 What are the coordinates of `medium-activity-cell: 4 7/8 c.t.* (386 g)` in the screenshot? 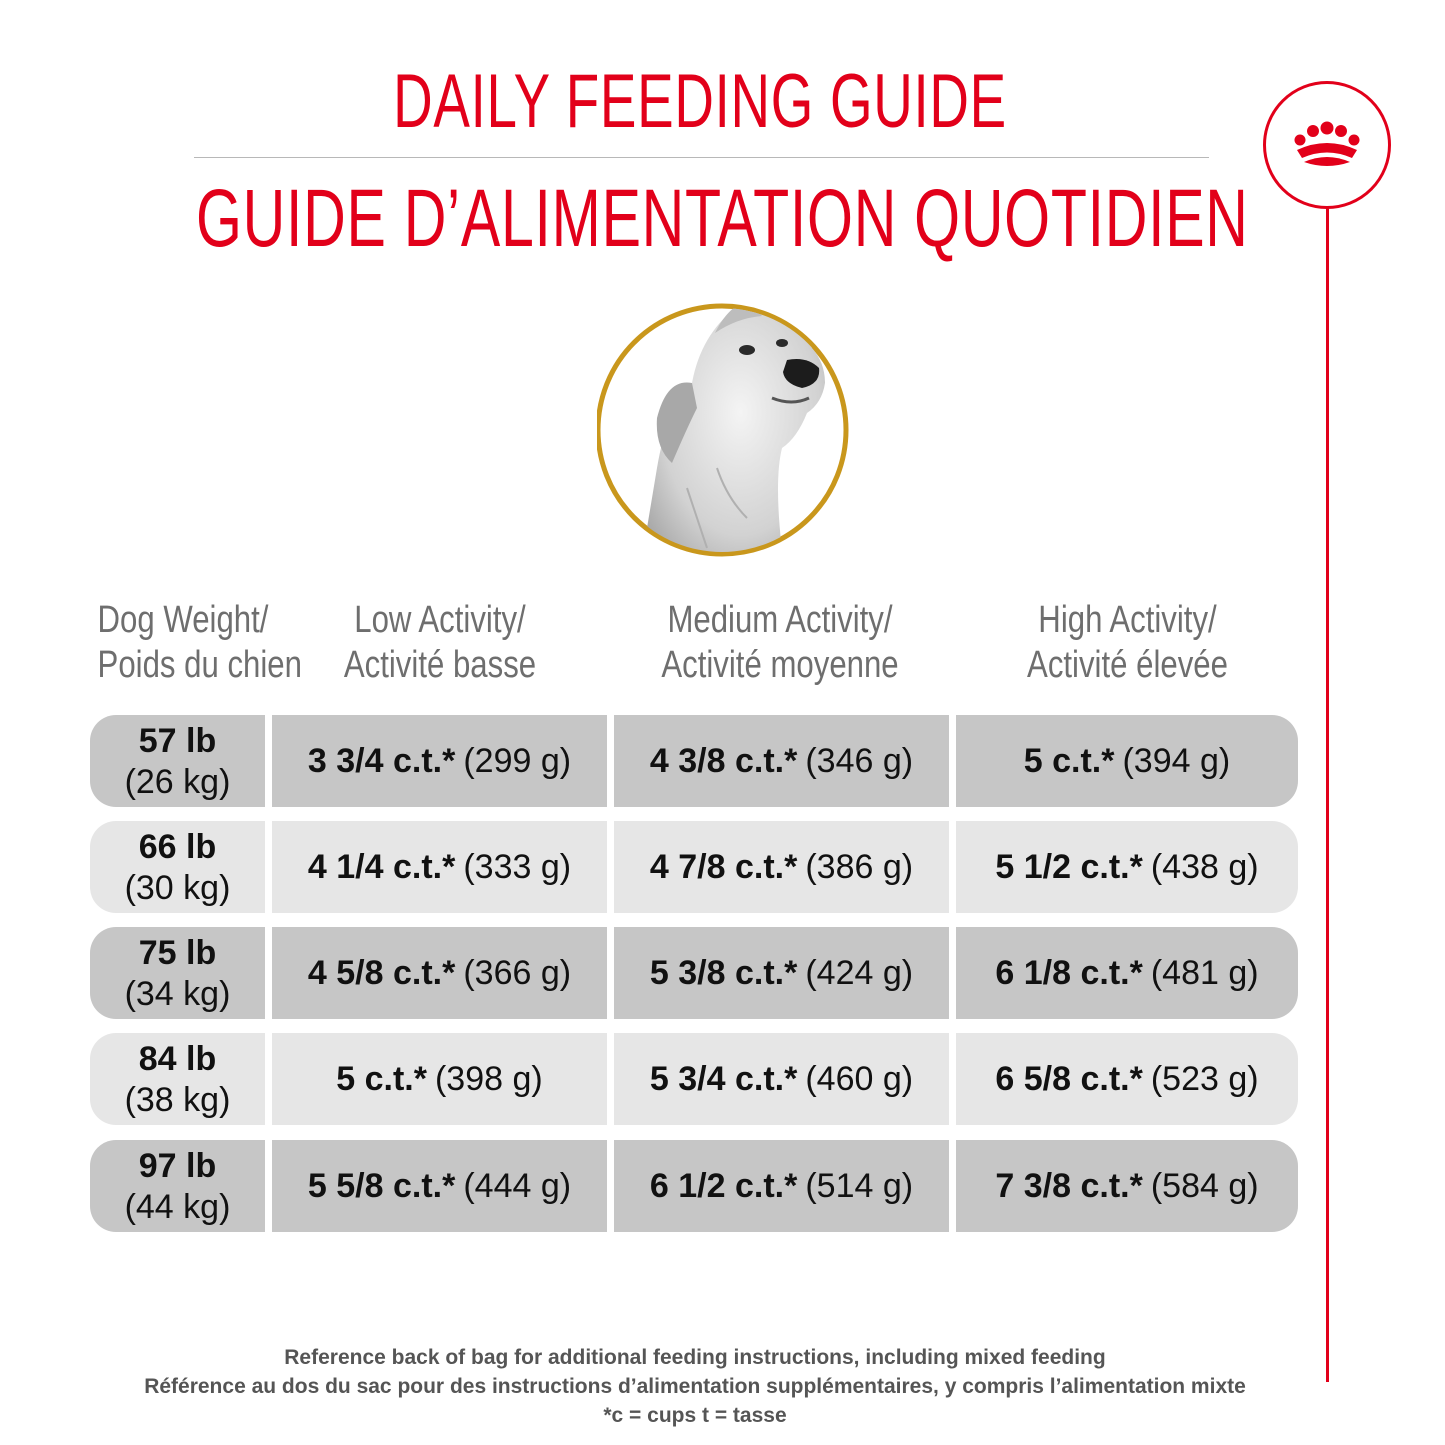 It's located at (781, 867).